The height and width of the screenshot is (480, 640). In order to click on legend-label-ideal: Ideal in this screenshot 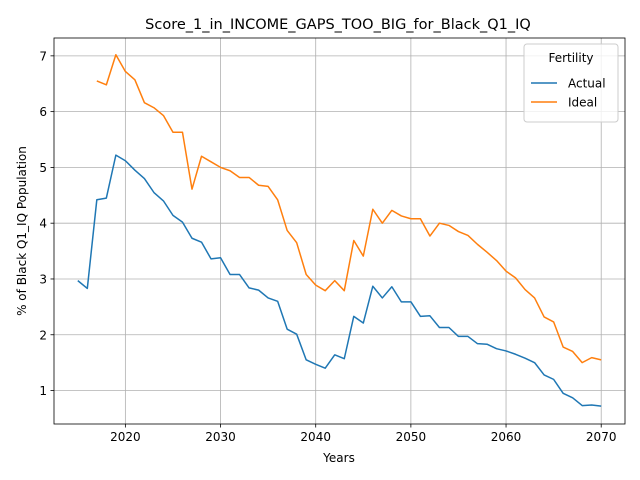, I will do `click(582, 103)`.